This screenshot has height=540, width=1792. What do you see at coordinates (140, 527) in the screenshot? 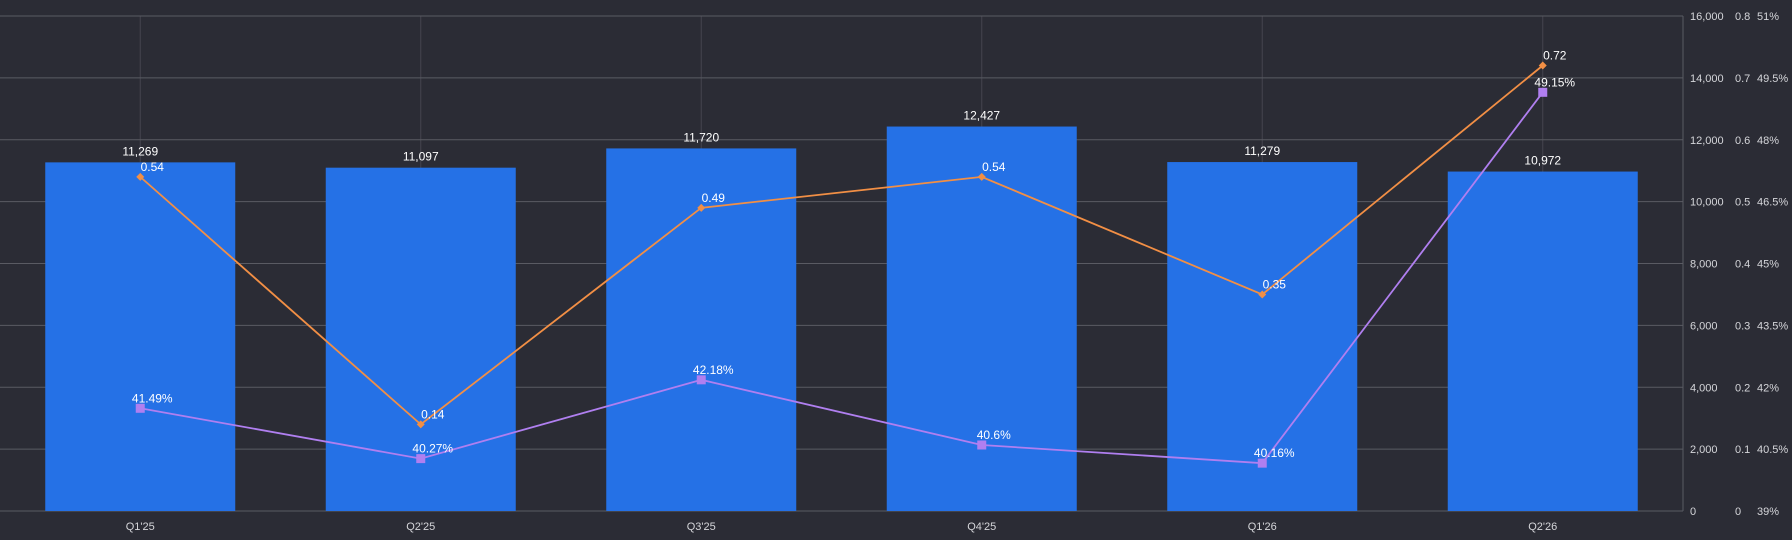
I see `x-tick-label: Q1'25` at bounding box center [140, 527].